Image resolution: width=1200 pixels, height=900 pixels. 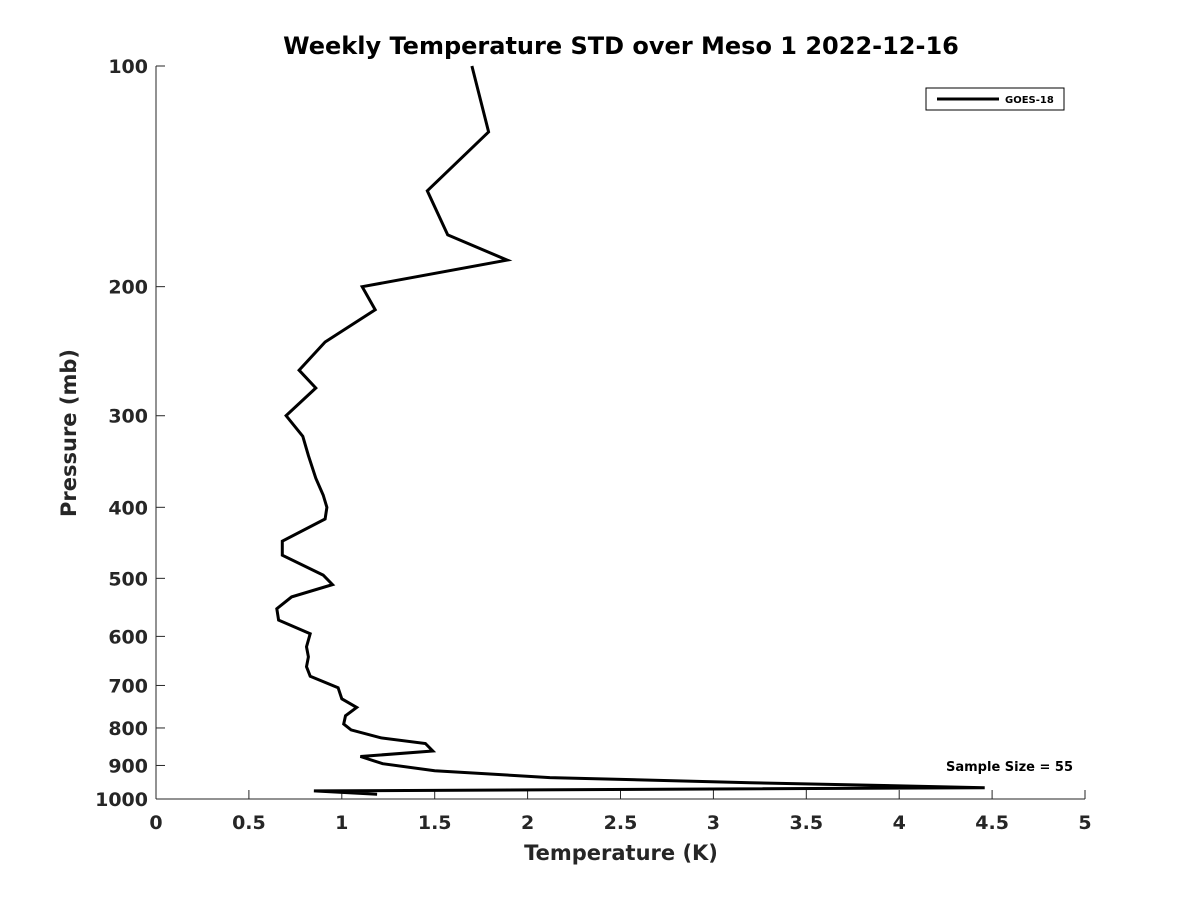 What do you see at coordinates (128, 729) in the screenshot?
I see `y-tick-label: 800` at bounding box center [128, 729].